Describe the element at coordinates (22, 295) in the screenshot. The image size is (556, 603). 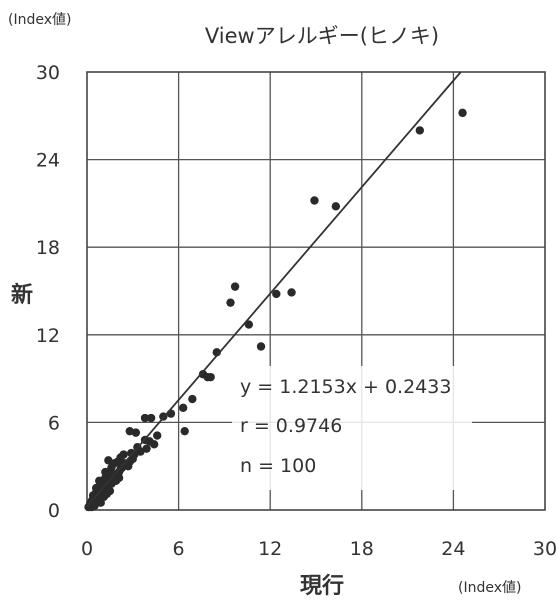
I see `y-axis-label: 新` at that location.